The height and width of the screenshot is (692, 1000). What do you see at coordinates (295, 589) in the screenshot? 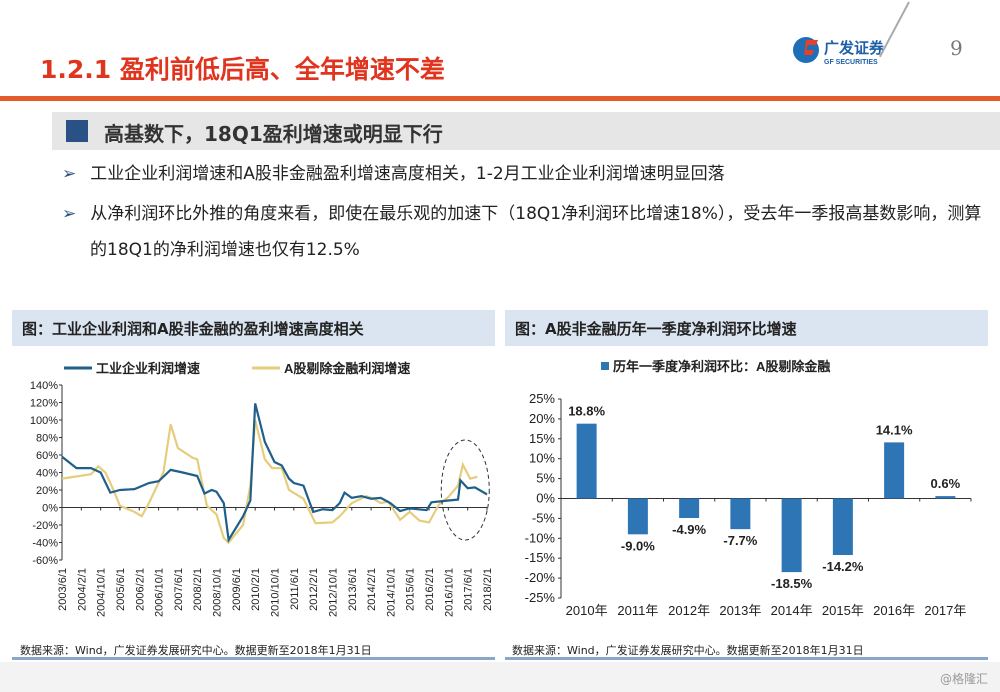
I see `x-tick-label: 2011/6/1` at bounding box center [295, 589].